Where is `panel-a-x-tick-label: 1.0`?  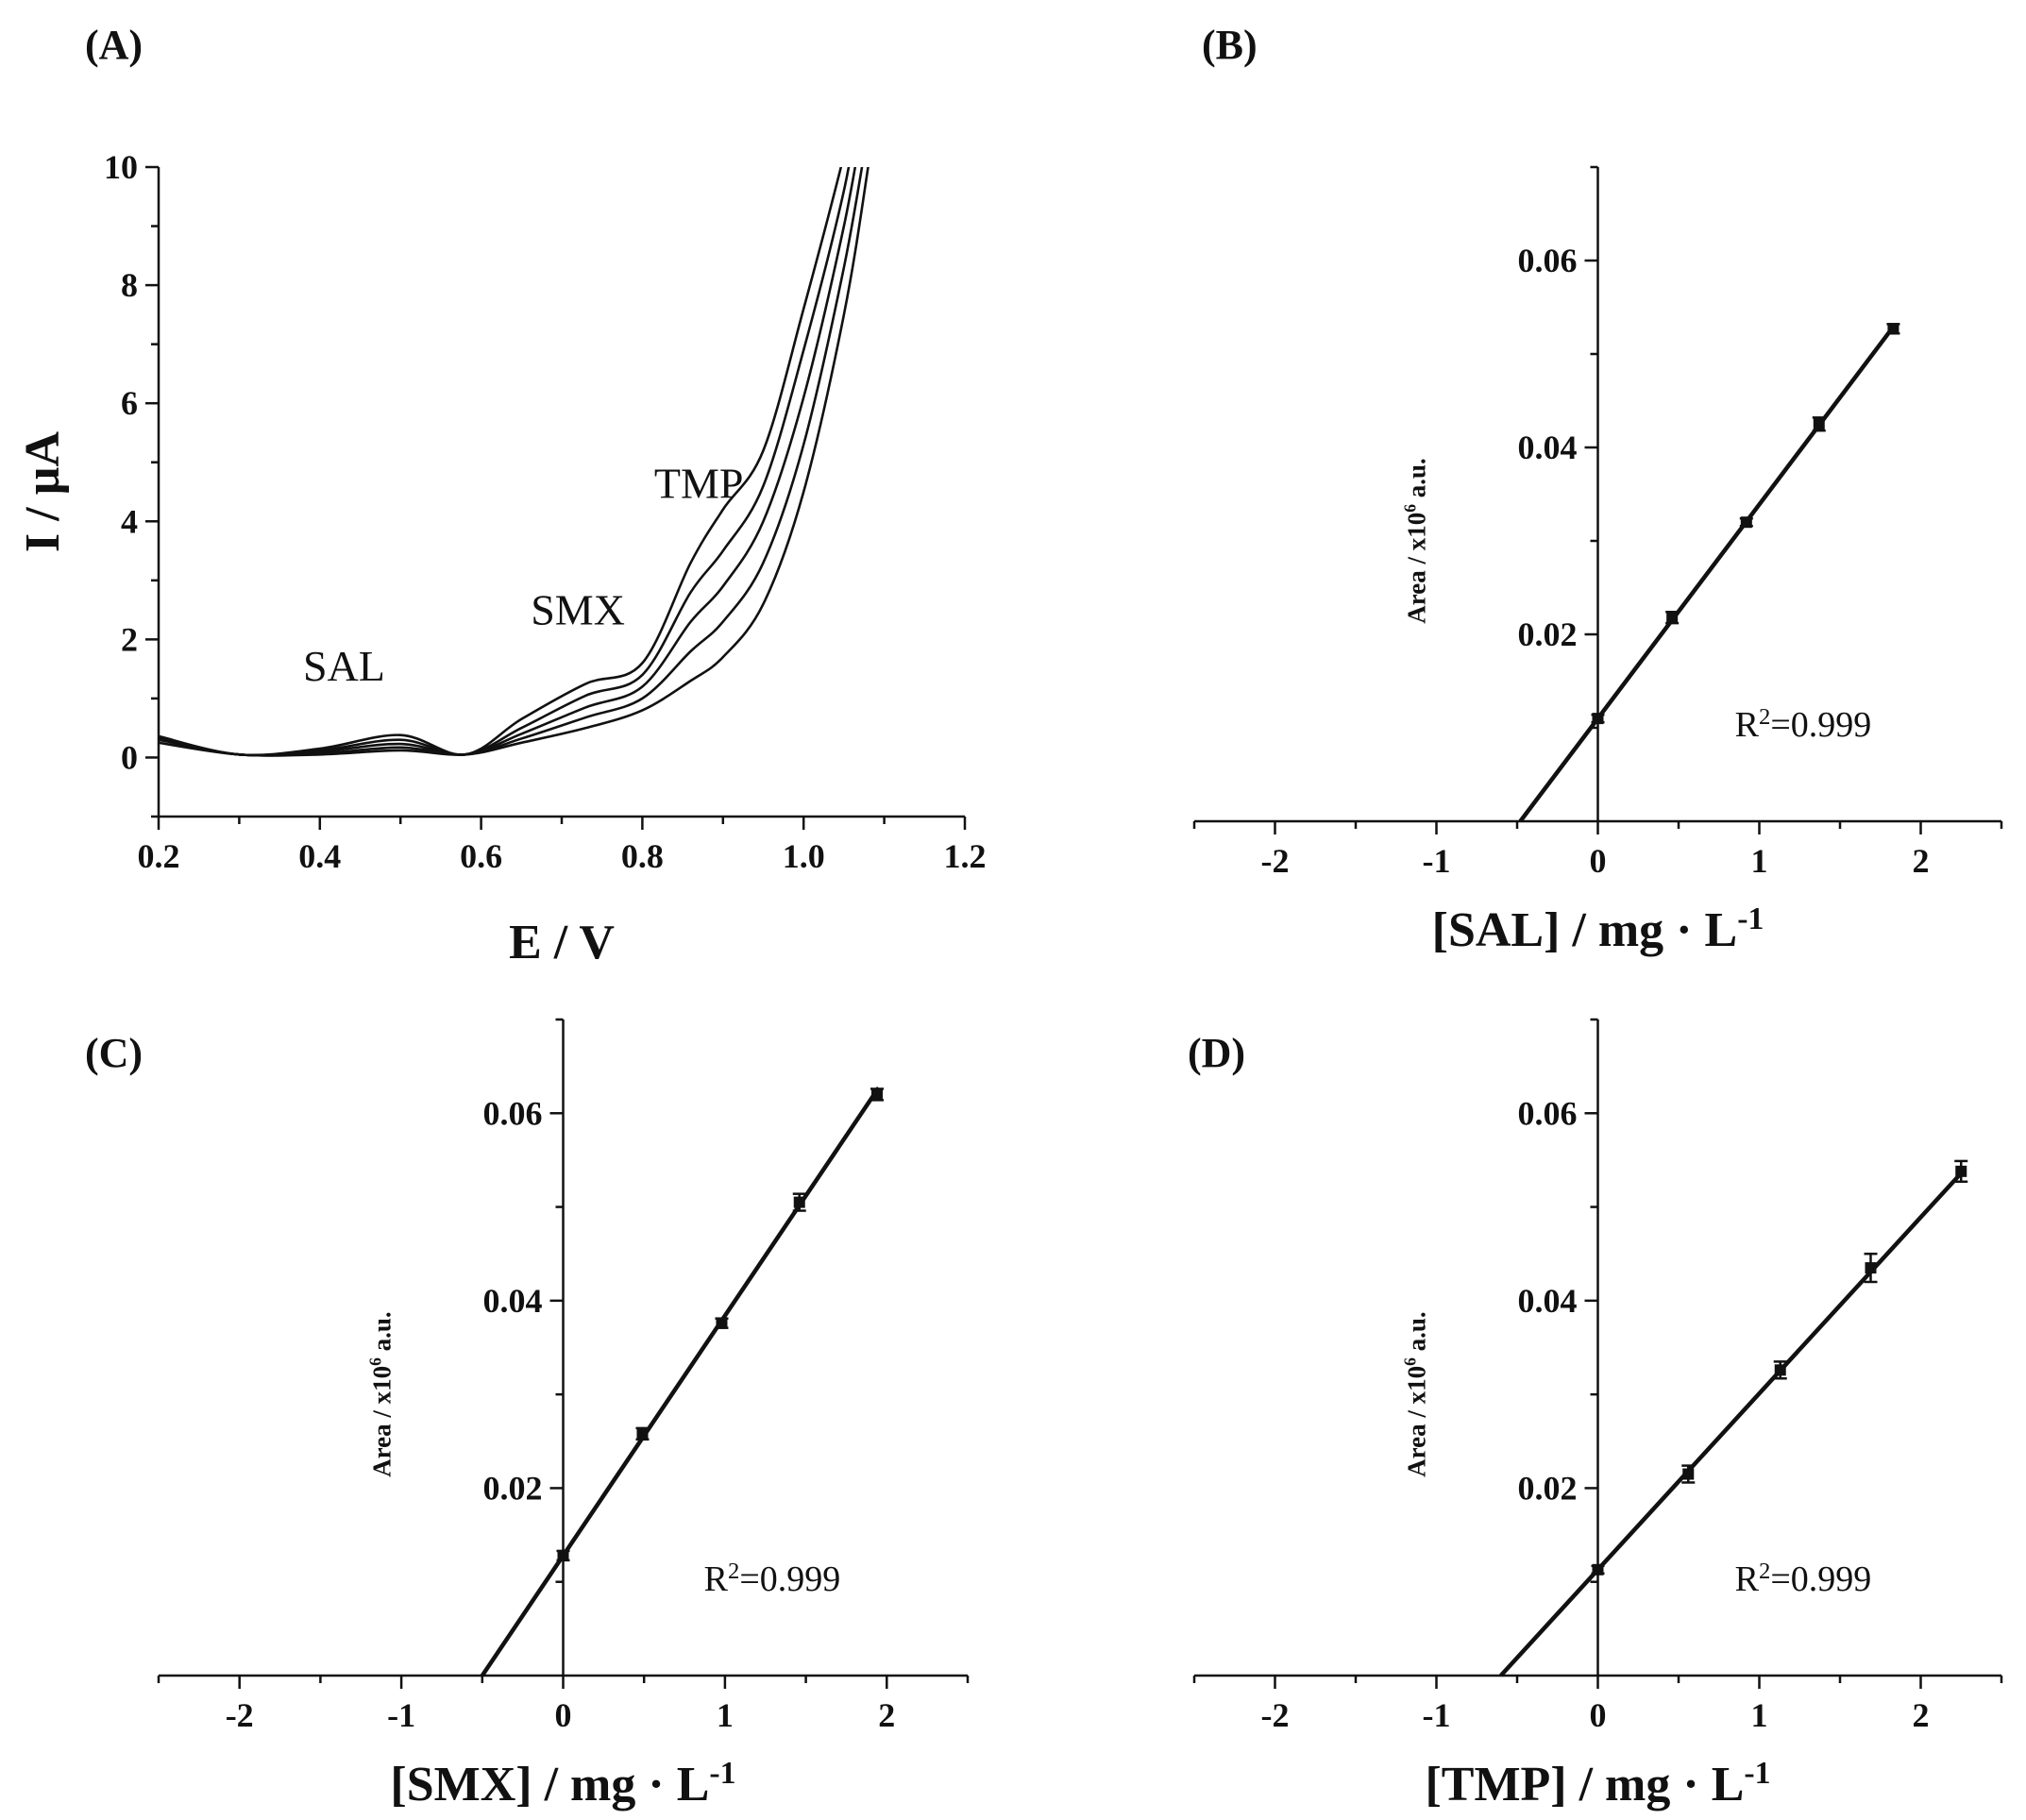 panel-a-x-tick-label: 1.0 is located at coordinates (804, 856).